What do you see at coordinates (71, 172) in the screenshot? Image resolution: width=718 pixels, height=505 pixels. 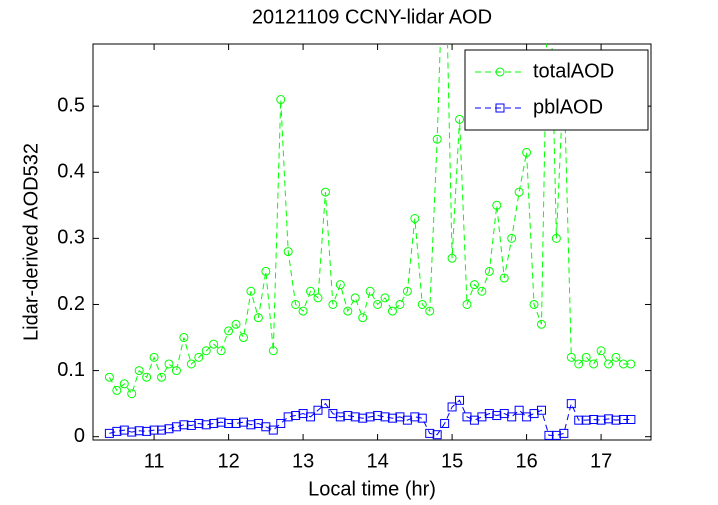 I see `y-tick-label: 0.4` at bounding box center [71, 172].